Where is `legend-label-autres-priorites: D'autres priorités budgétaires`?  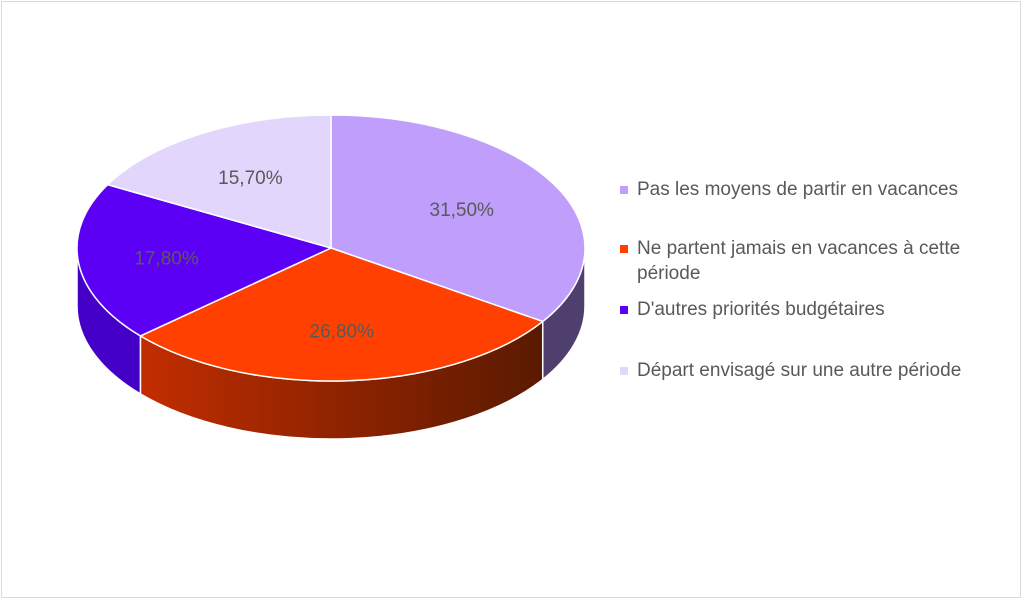
legend-label-autres-priorites: D'autres priorités budgétaires is located at coordinates (761, 309).